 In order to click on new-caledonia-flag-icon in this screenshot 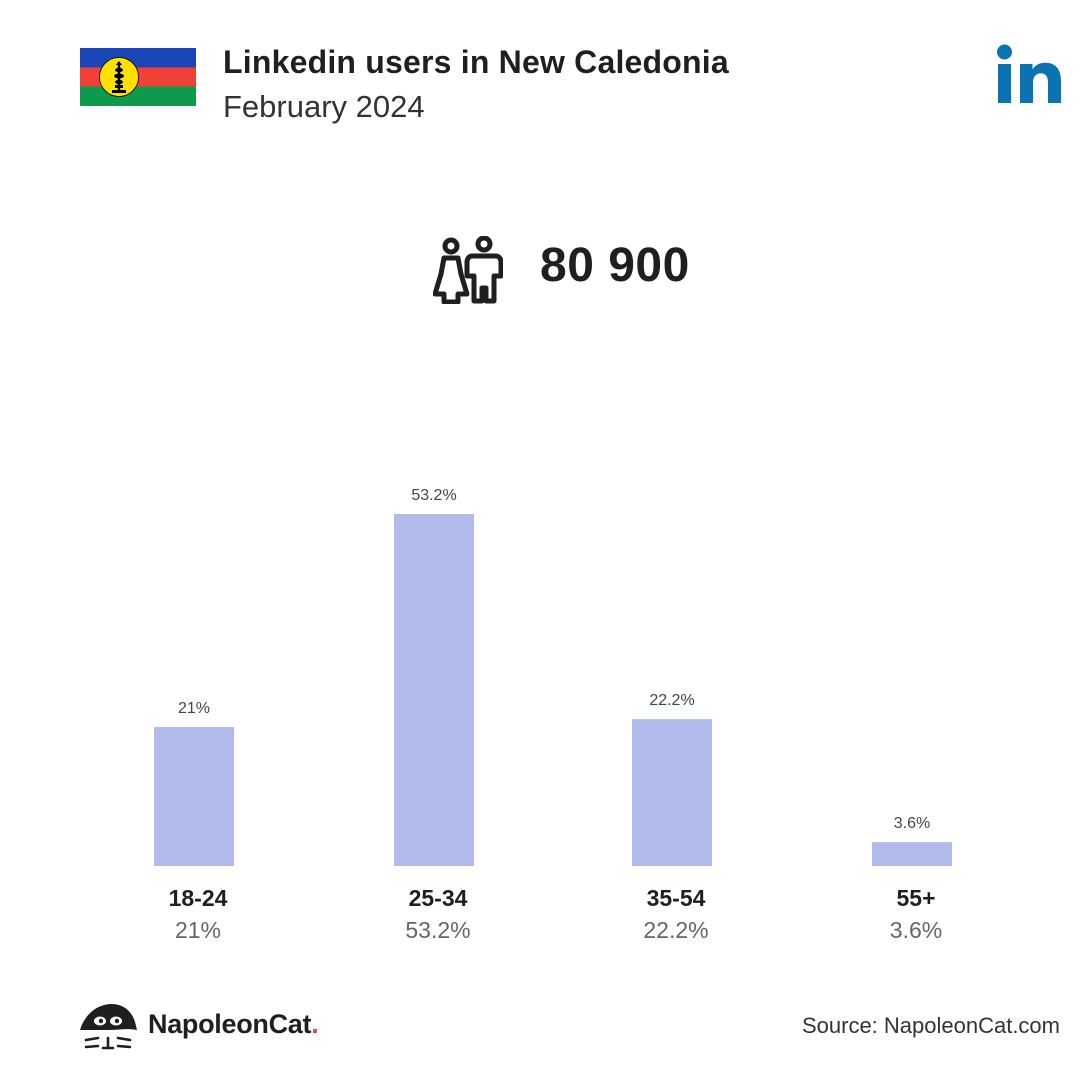, I will do `click(138, 77)`.